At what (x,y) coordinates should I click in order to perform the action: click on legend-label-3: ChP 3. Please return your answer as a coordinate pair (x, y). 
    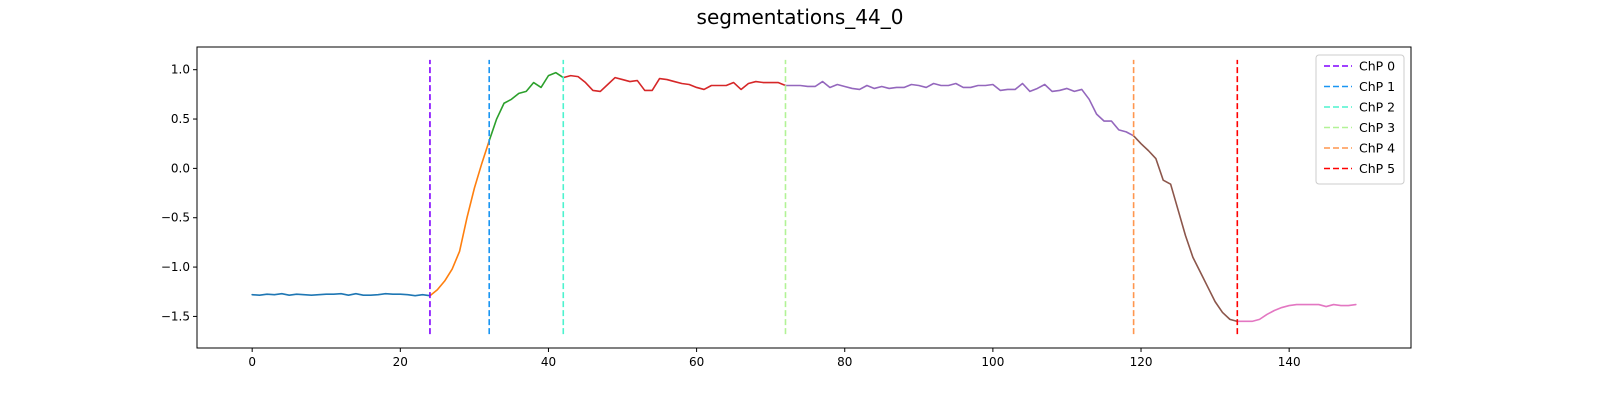
    Looking at the image, I should click on (1377, 127).